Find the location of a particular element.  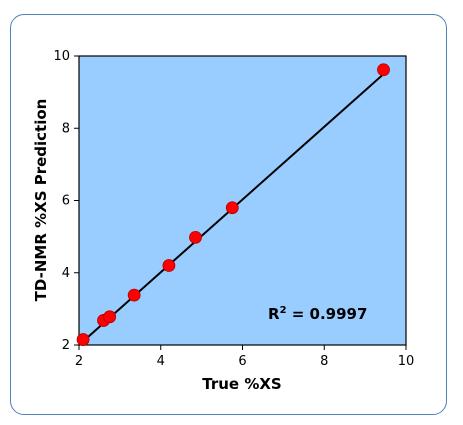

x-tick-label: 2 is located at coordinates (79, 361).